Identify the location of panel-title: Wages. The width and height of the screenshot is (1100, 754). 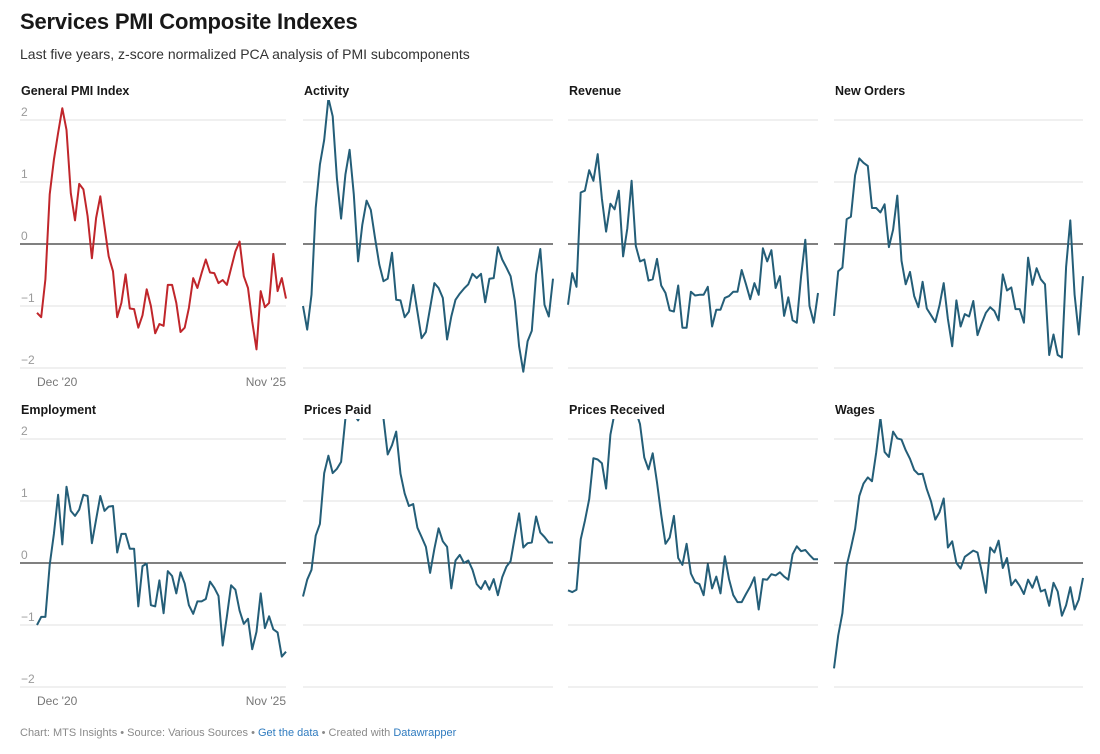
(855, 410).